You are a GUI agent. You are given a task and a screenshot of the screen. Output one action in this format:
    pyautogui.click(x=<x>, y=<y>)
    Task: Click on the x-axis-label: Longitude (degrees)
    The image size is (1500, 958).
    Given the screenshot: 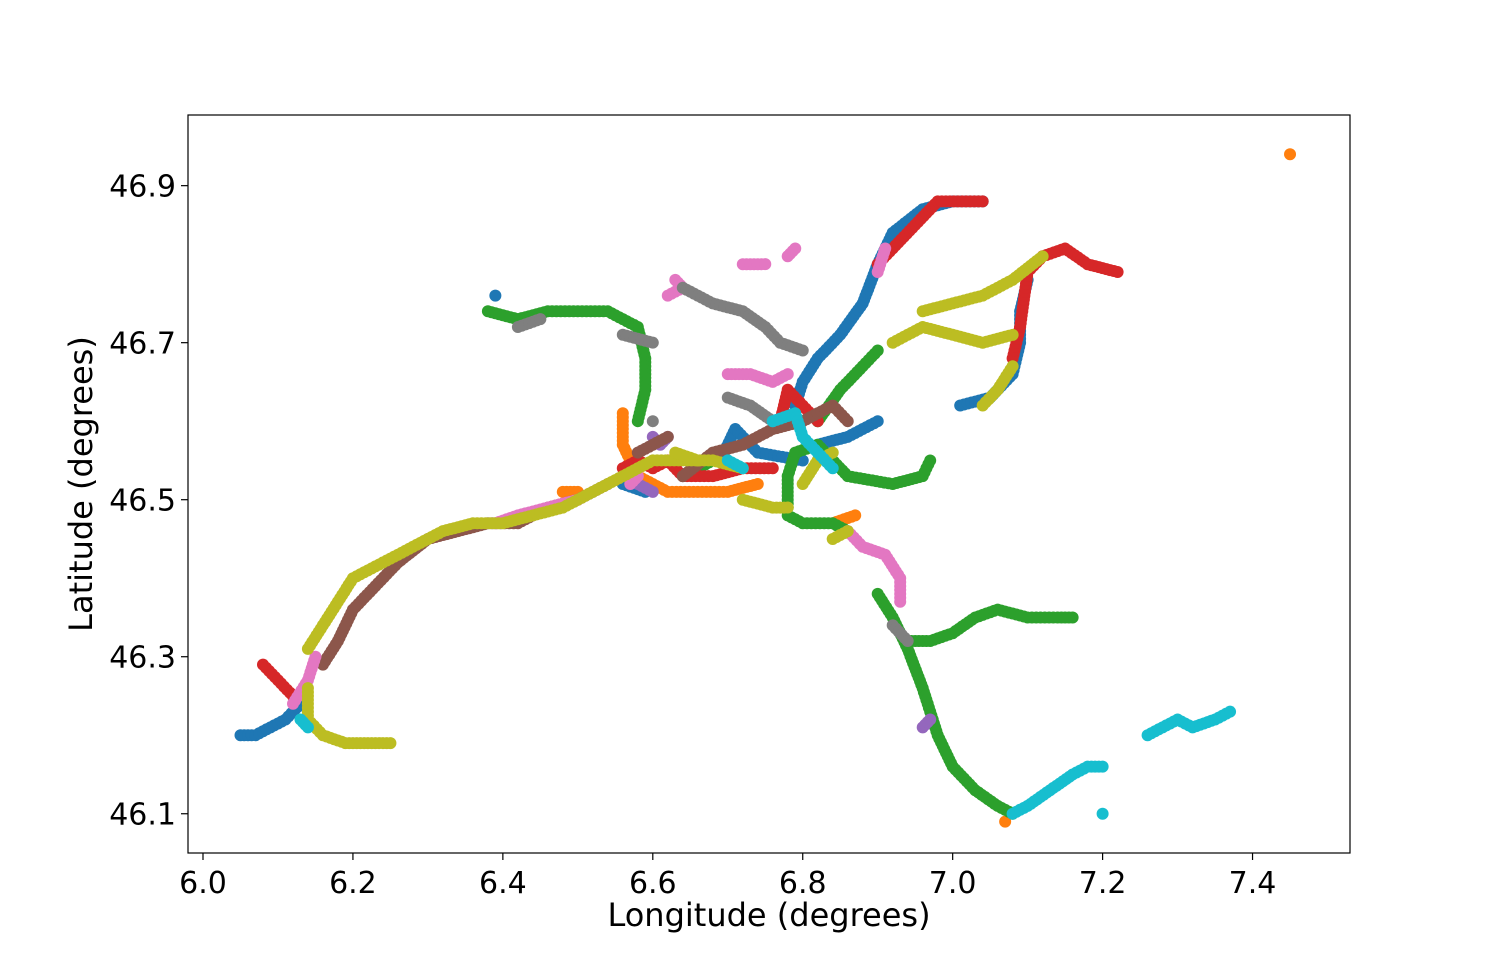 What is the action you would take?
    pyautogui.click(x=768, y=915)
    